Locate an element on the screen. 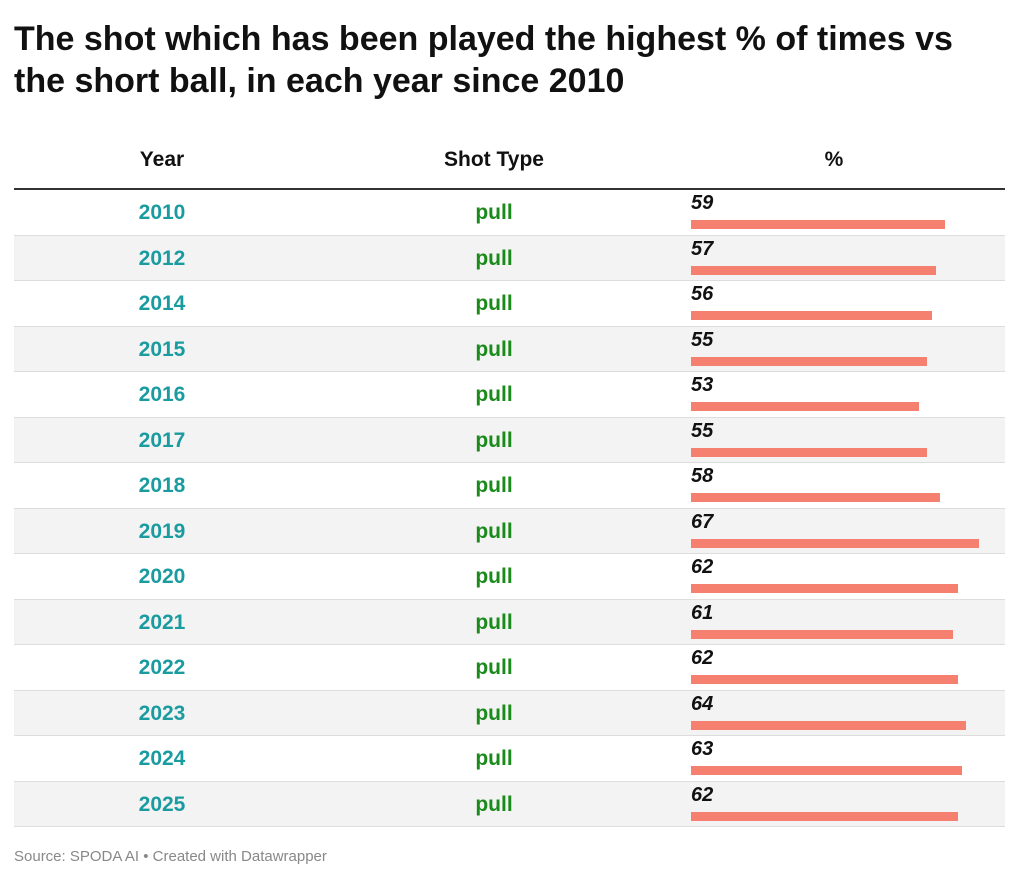 This screenshot has height=885, width=1024. table-row: 2023 pull 64 is located at coordinates (509, 713).